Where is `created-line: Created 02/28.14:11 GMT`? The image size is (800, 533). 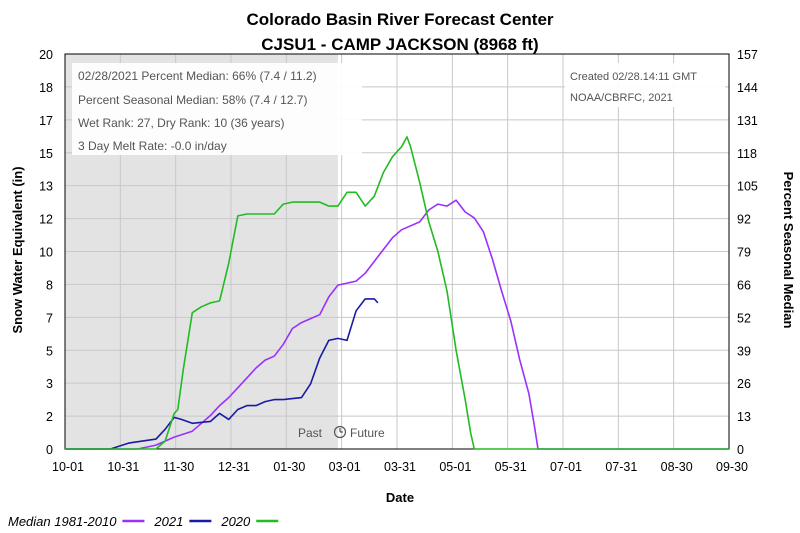 created-line: Created 02/28.14:11 GMT is located at coordinates (633, 77).